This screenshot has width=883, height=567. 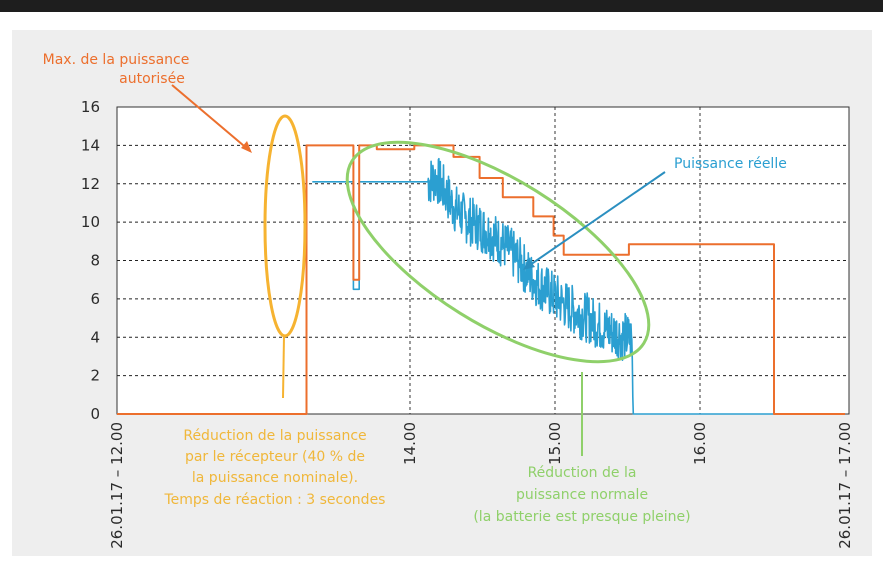 I want to click on anno-normal-line2: puissance normale, so click(x=582, y=495).